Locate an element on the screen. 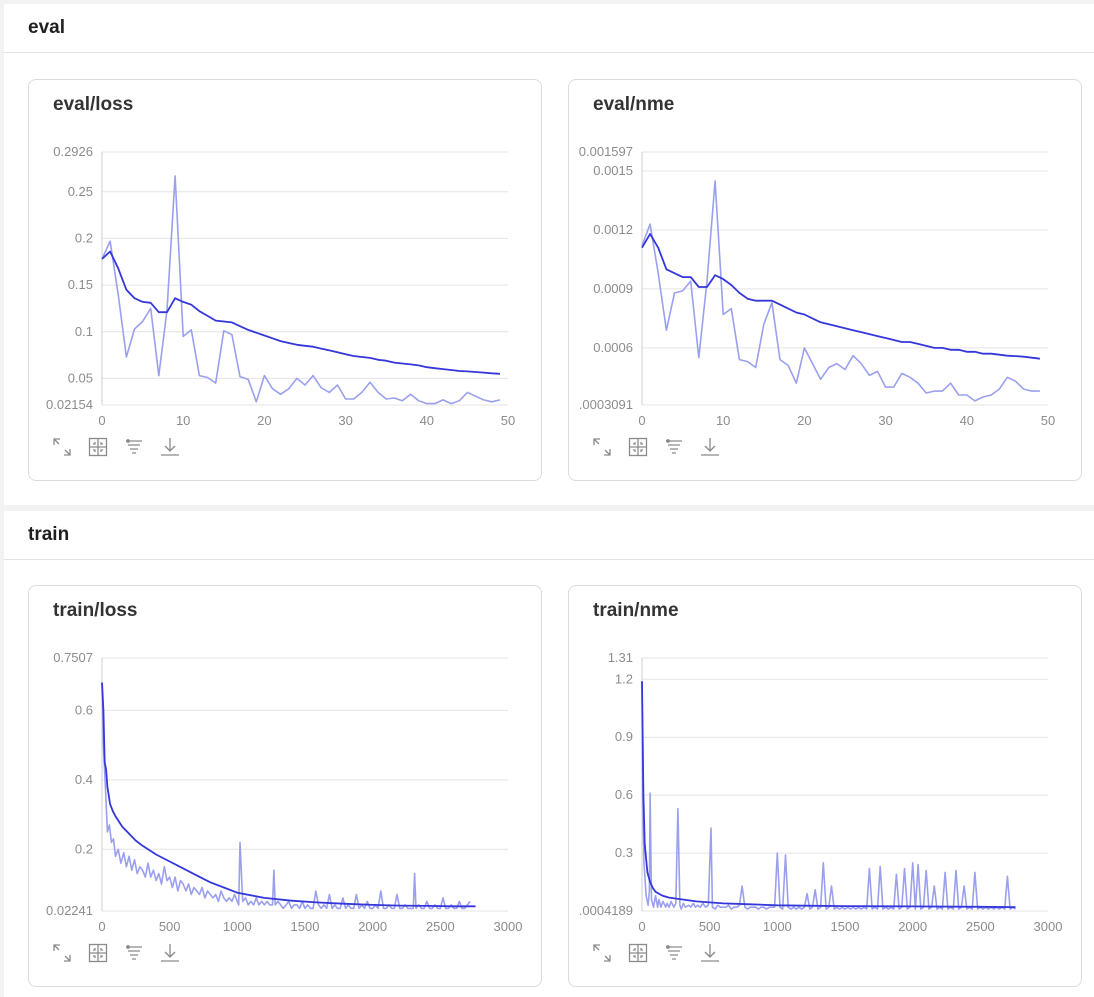  section-header-train: train is located at coordinates (549, 535).